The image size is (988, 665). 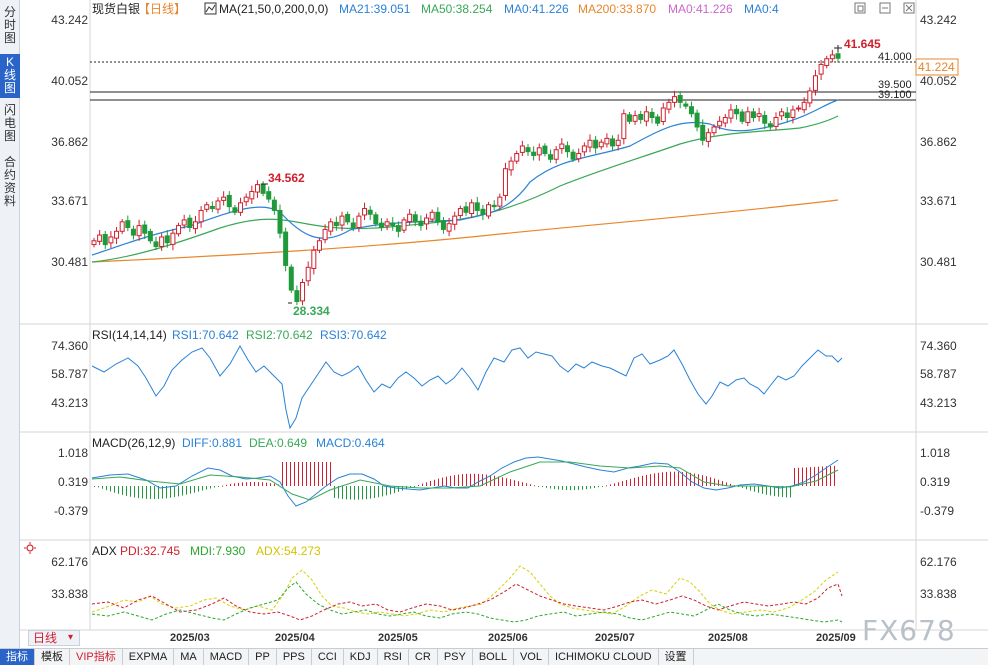 What do you see at coordinates (9, 136) in the screenshot?
I see `tab-flash-chart-char: 图` at bounding box center [9, 136].